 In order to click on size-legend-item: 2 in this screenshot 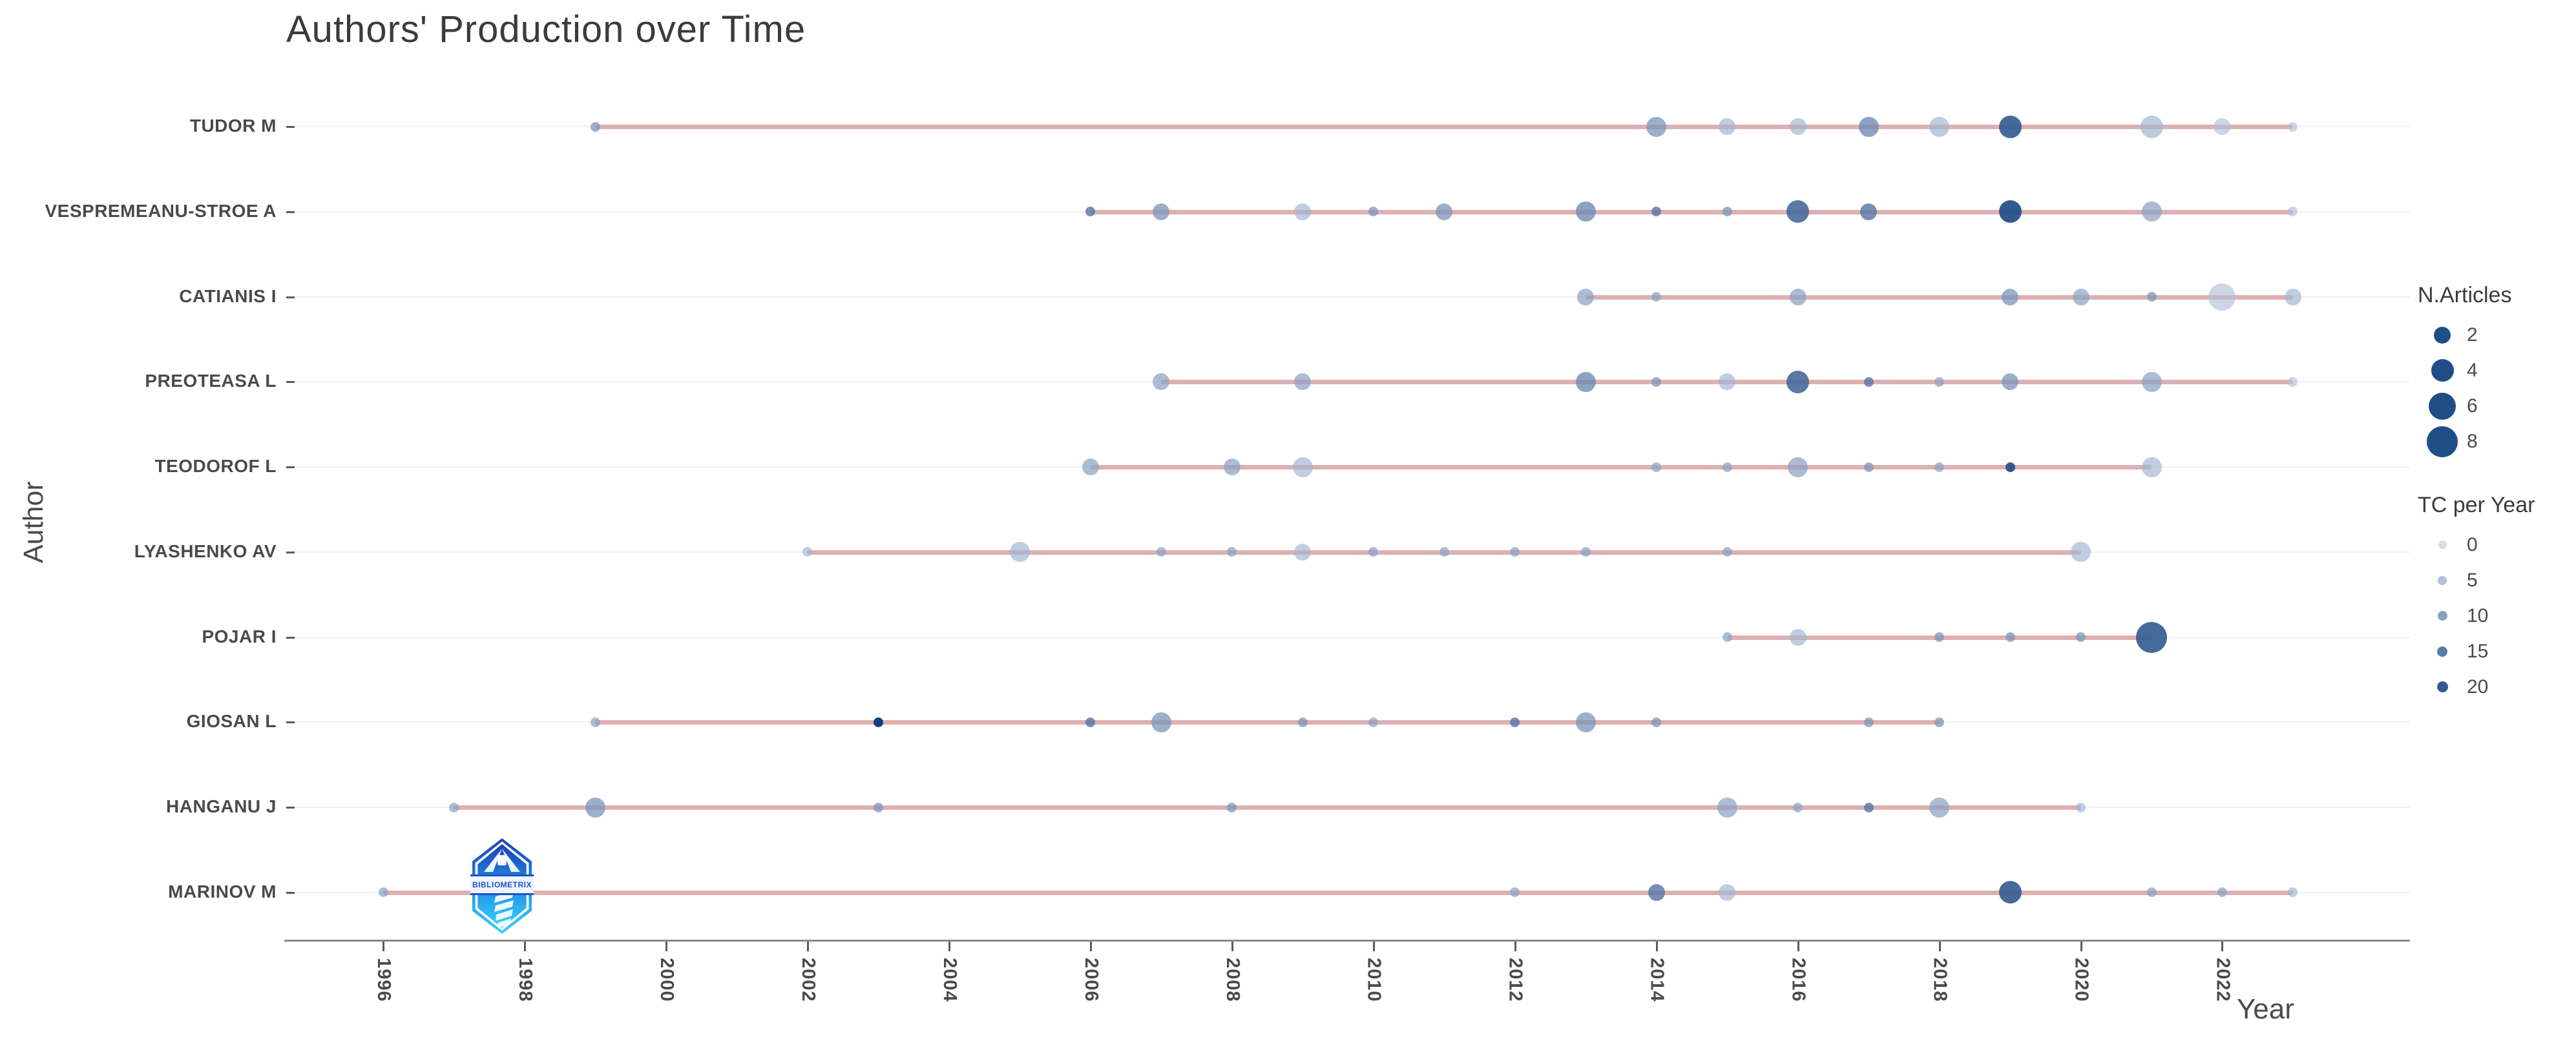, I will do `click(2496, 335)`.